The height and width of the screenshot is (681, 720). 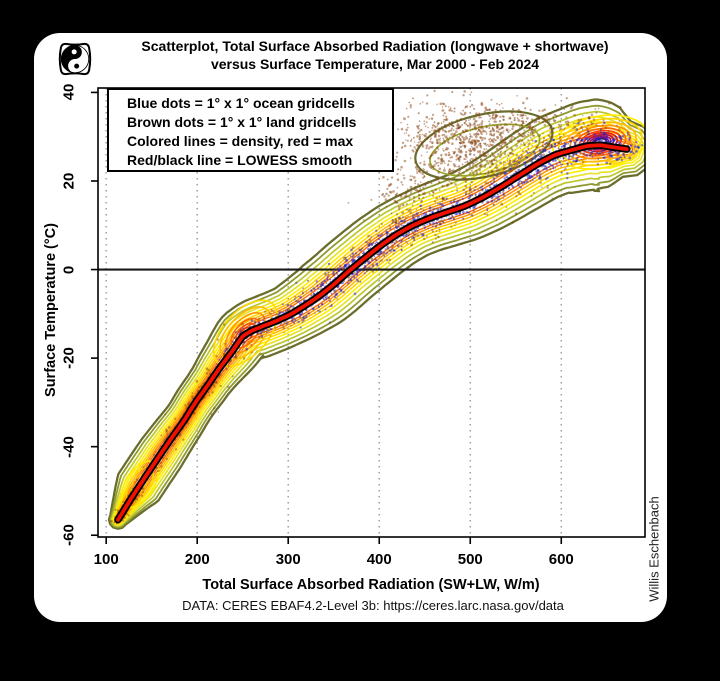 I want to click on x-tick-label: 400, so click(x=379, y=559).